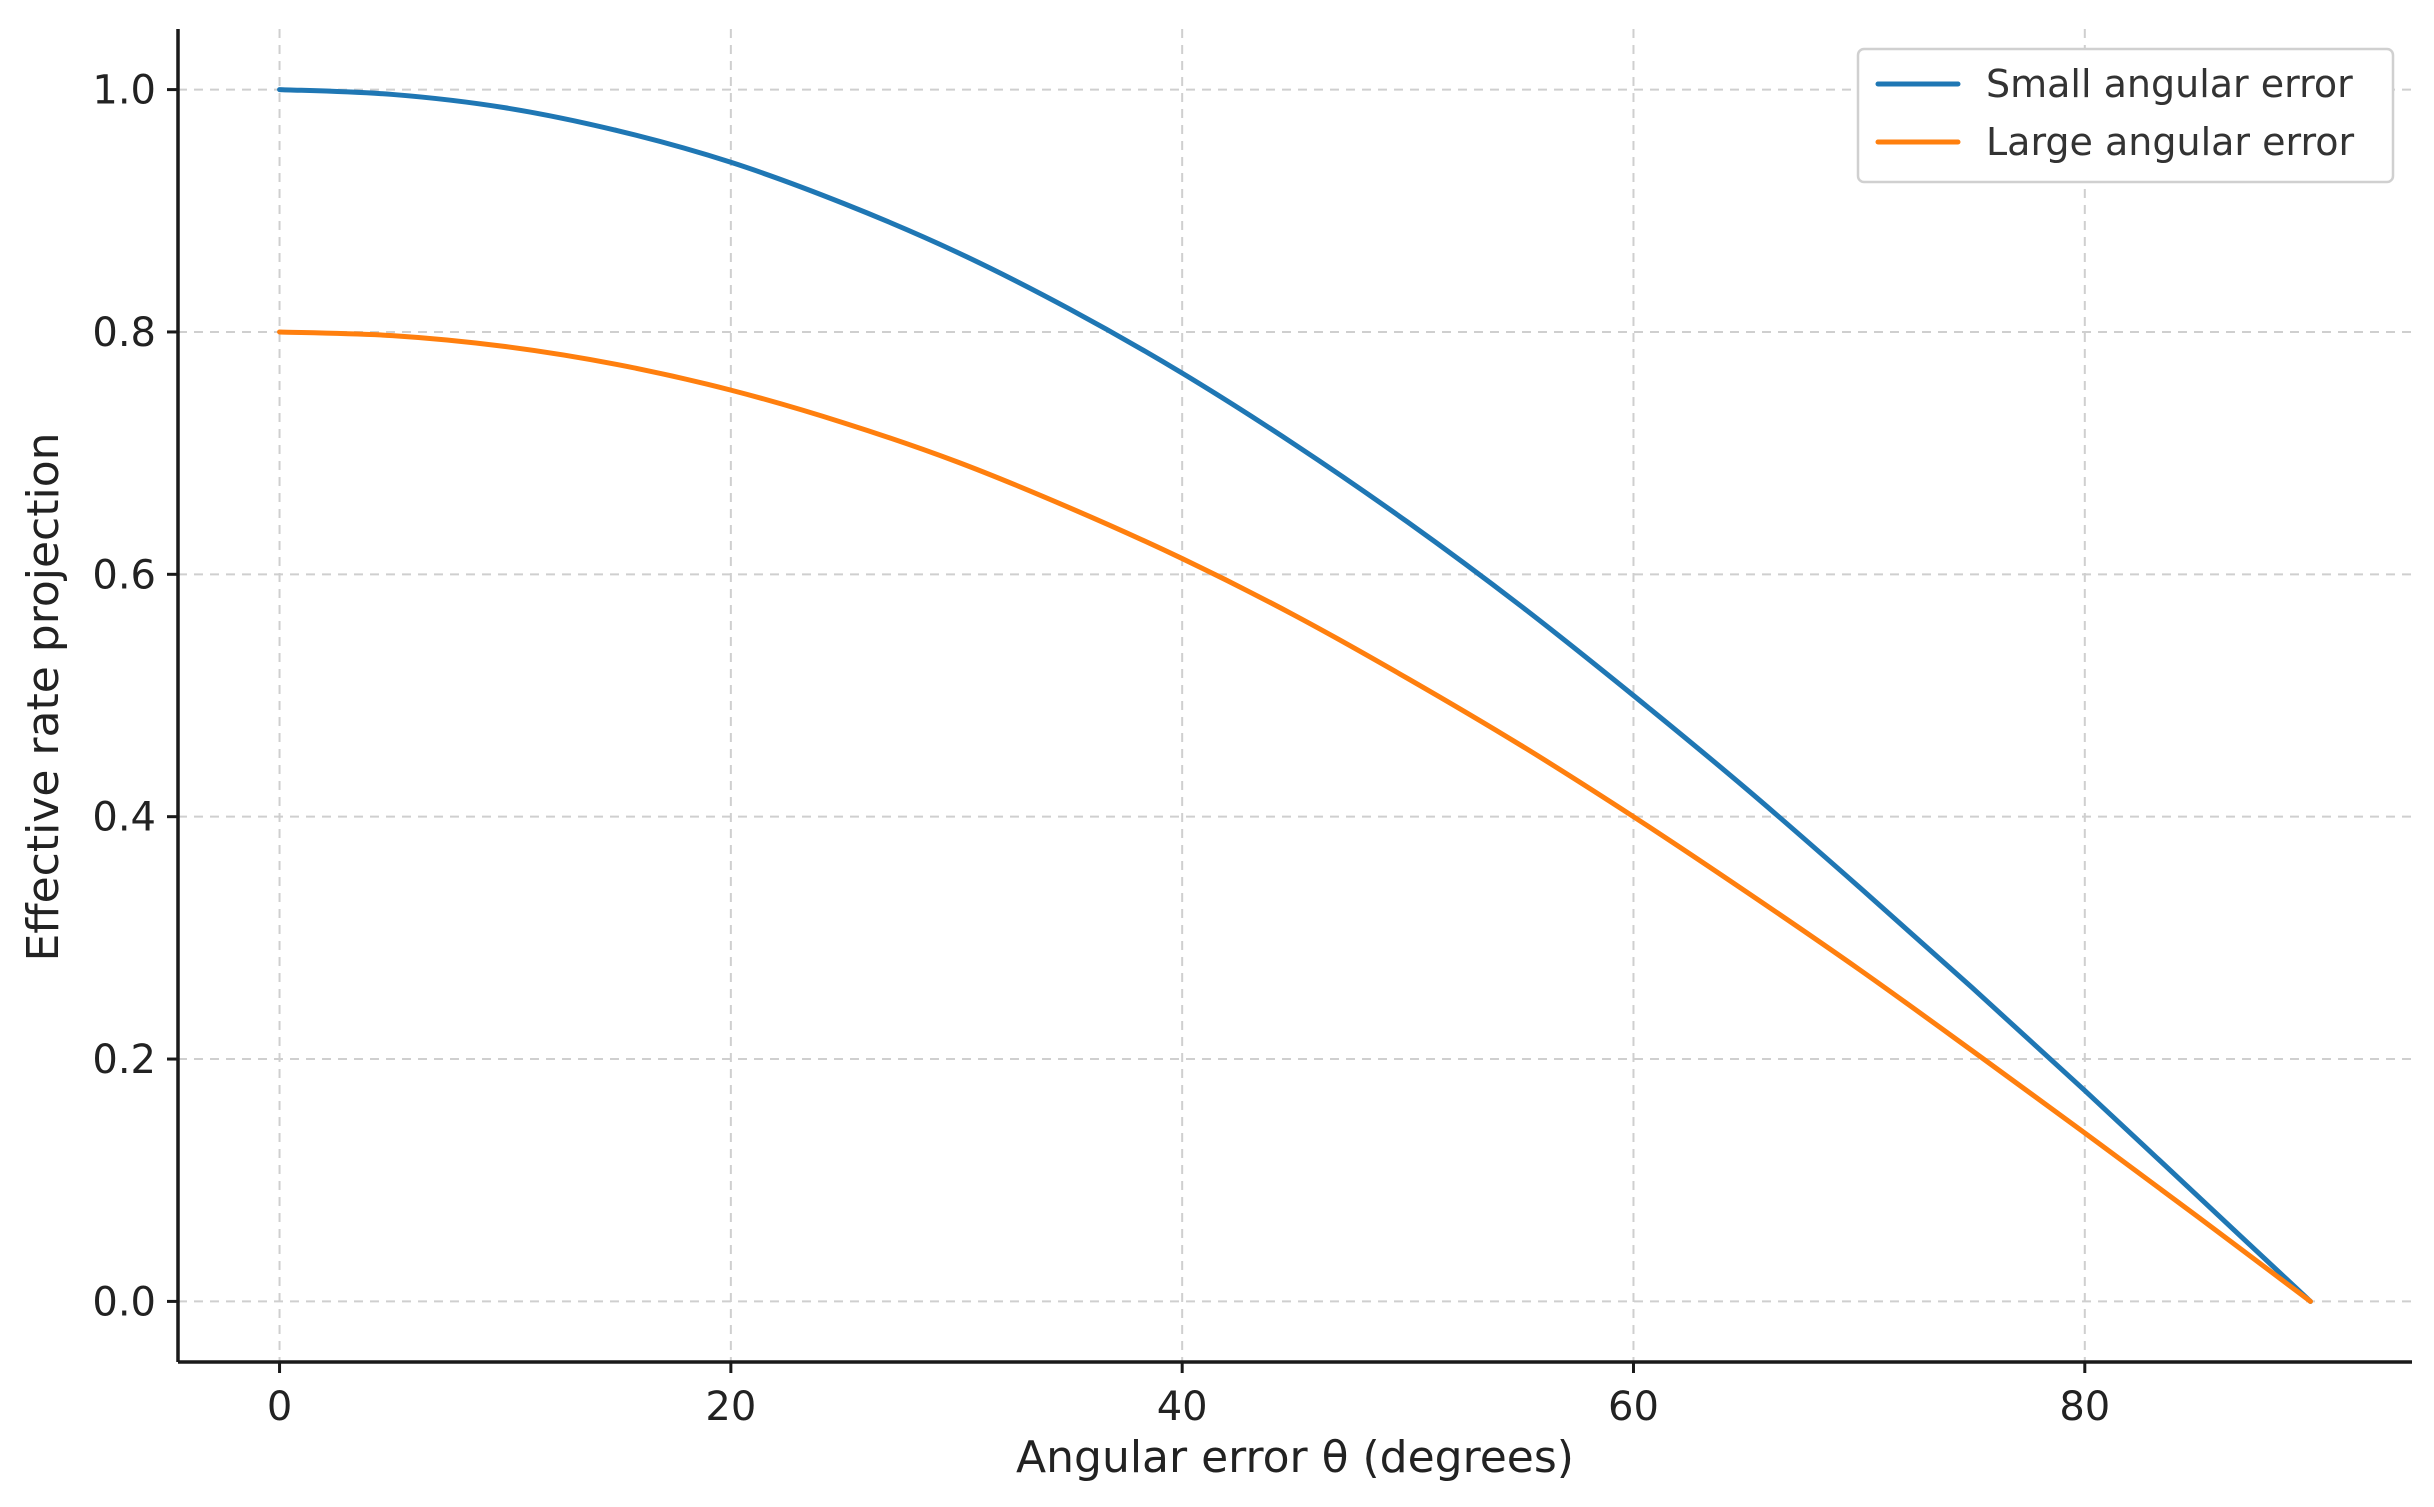 This screenshot has height=1507, width=2434. Describe the element at coordinates (2170, 142) in the screenshot. I see `legend-label-large-angular-error: Large angular error` at that location.